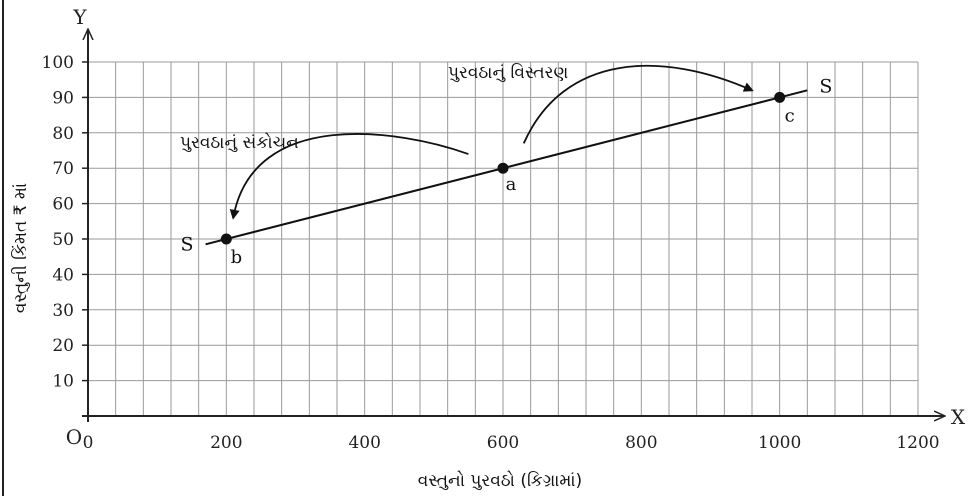  What do you see at coordinates (63, 275) in the screenshot?
I see `y-tick-label: 40` at bounding box center [63, 275].